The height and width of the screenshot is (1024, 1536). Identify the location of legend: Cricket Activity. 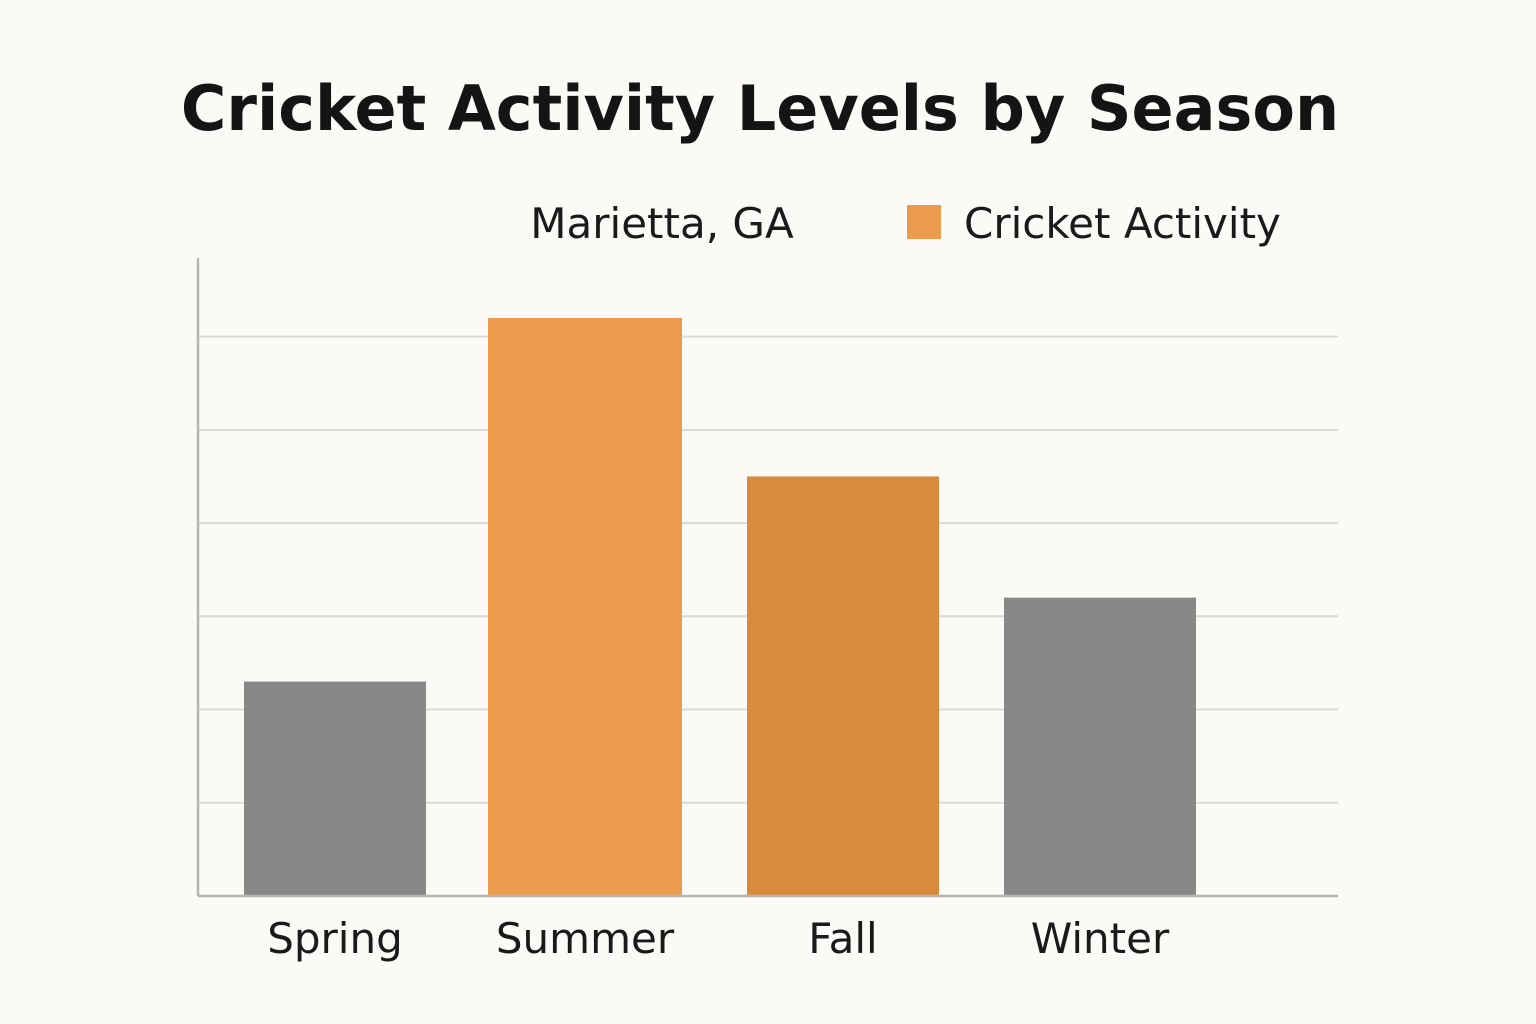
(1094, 223).